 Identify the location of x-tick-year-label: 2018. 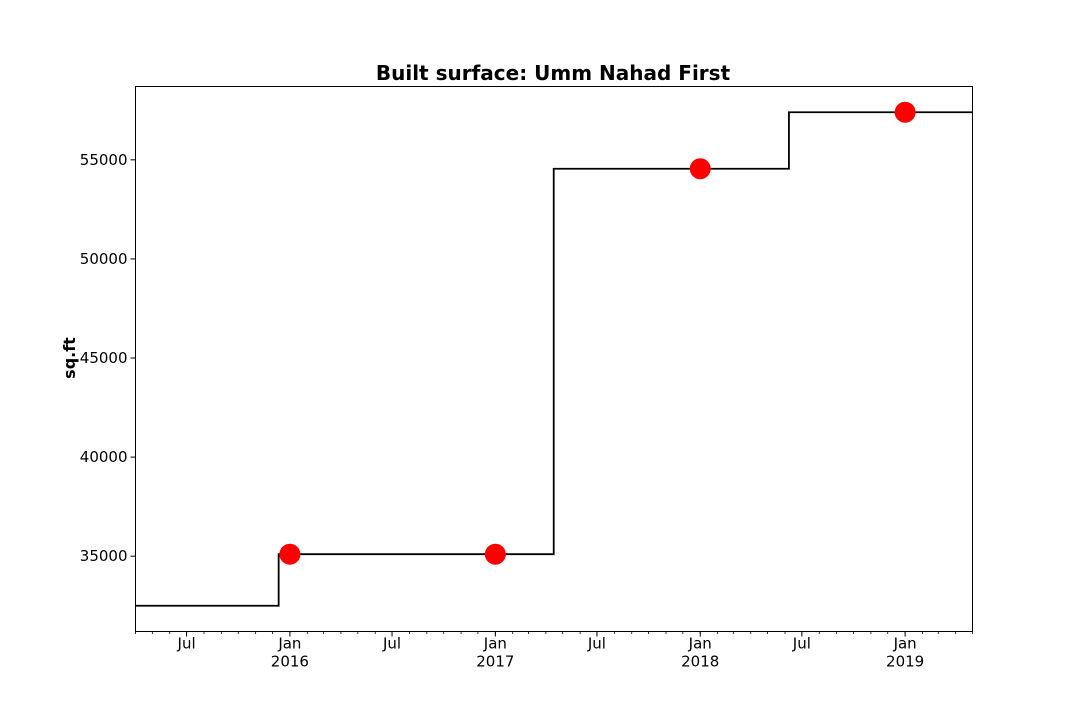
(700, 662).